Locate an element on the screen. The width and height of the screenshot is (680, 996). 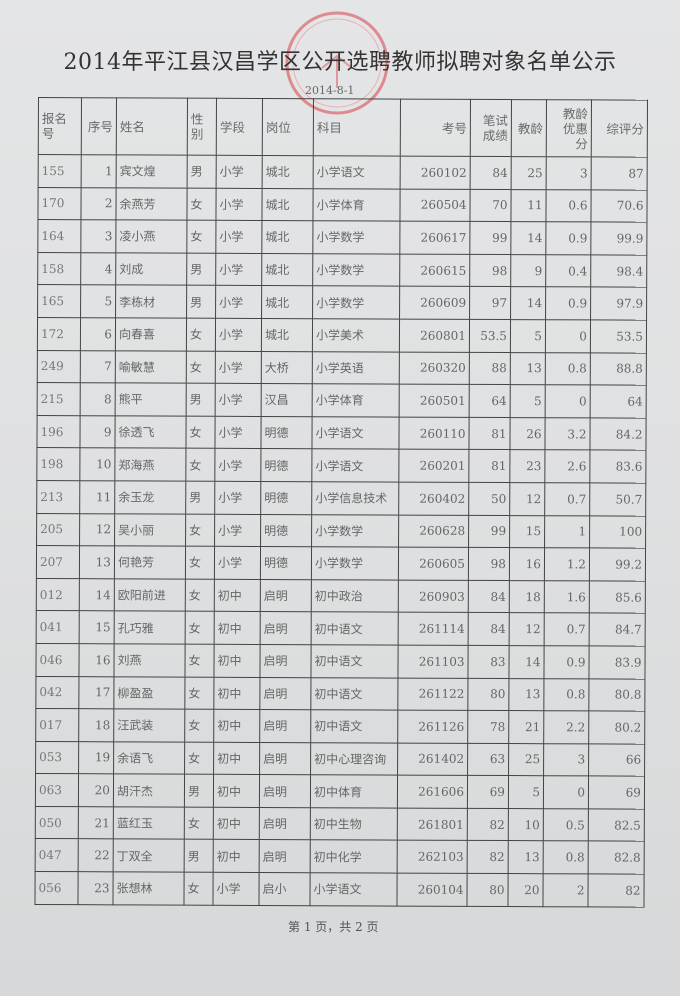
cell-seniority-bonus: 0.8 is located at coordinates (568, 369).